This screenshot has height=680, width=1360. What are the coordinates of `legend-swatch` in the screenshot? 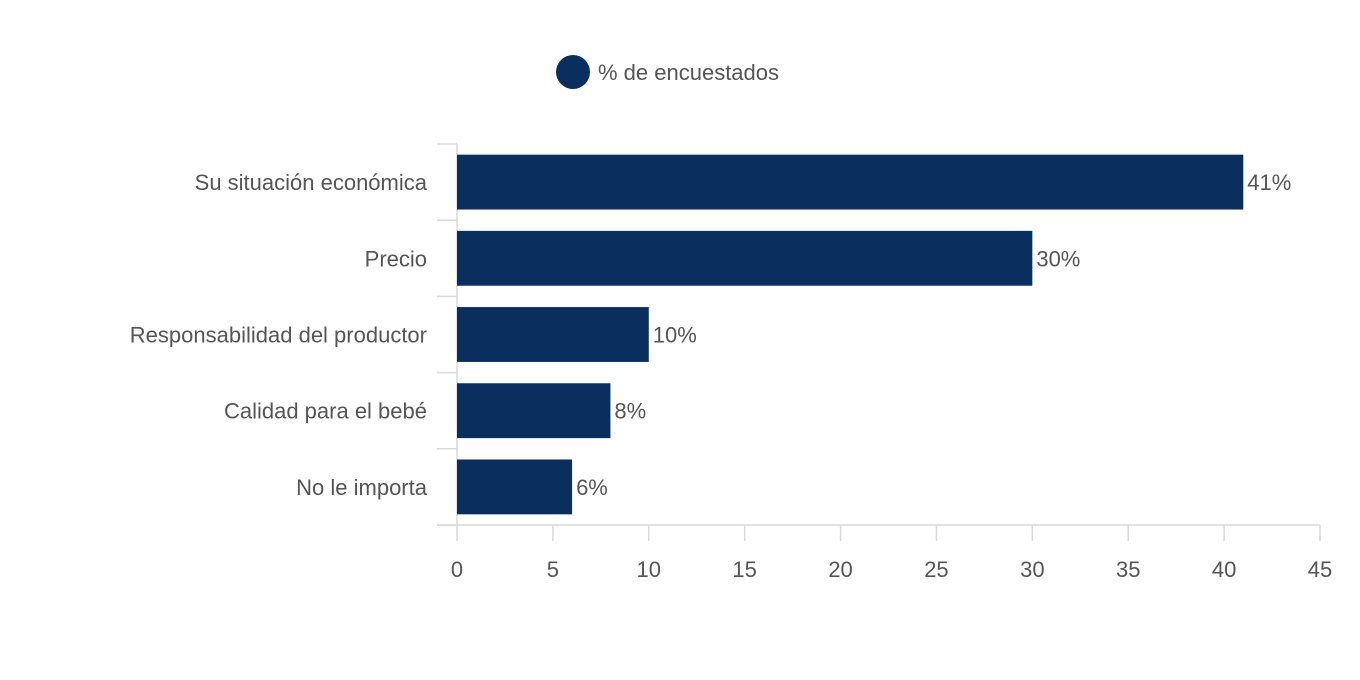 It's located at (573, 72).